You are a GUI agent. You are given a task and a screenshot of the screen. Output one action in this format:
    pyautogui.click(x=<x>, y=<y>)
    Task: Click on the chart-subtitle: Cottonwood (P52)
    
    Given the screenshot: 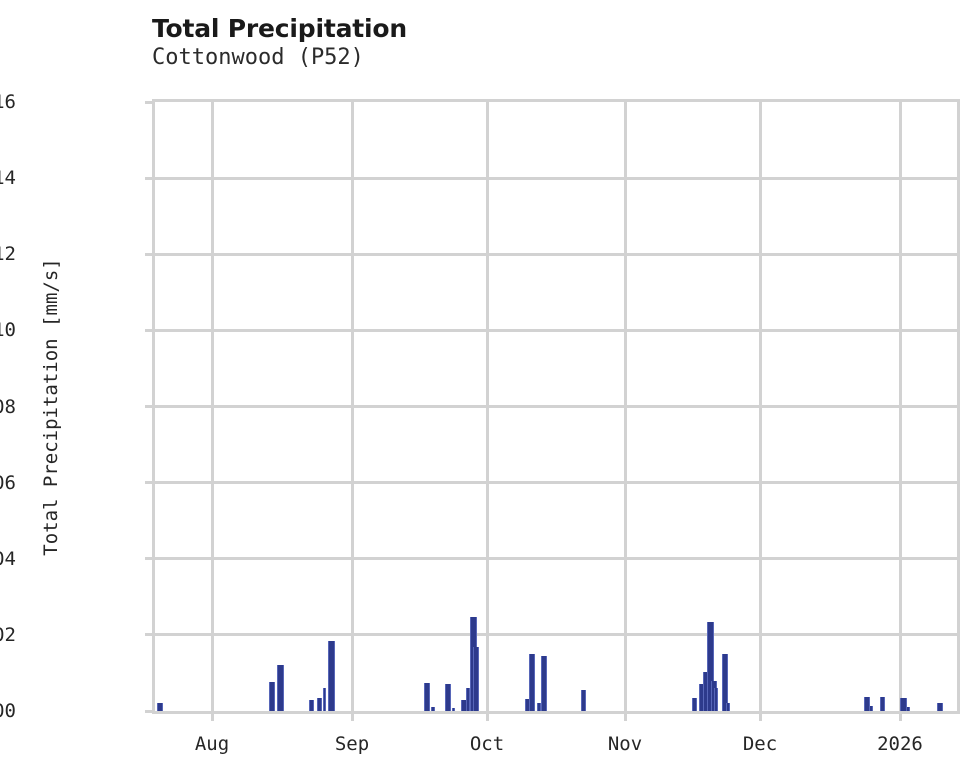 What is the action you would take?
    pyautogui.click(x=258, y=57)
    